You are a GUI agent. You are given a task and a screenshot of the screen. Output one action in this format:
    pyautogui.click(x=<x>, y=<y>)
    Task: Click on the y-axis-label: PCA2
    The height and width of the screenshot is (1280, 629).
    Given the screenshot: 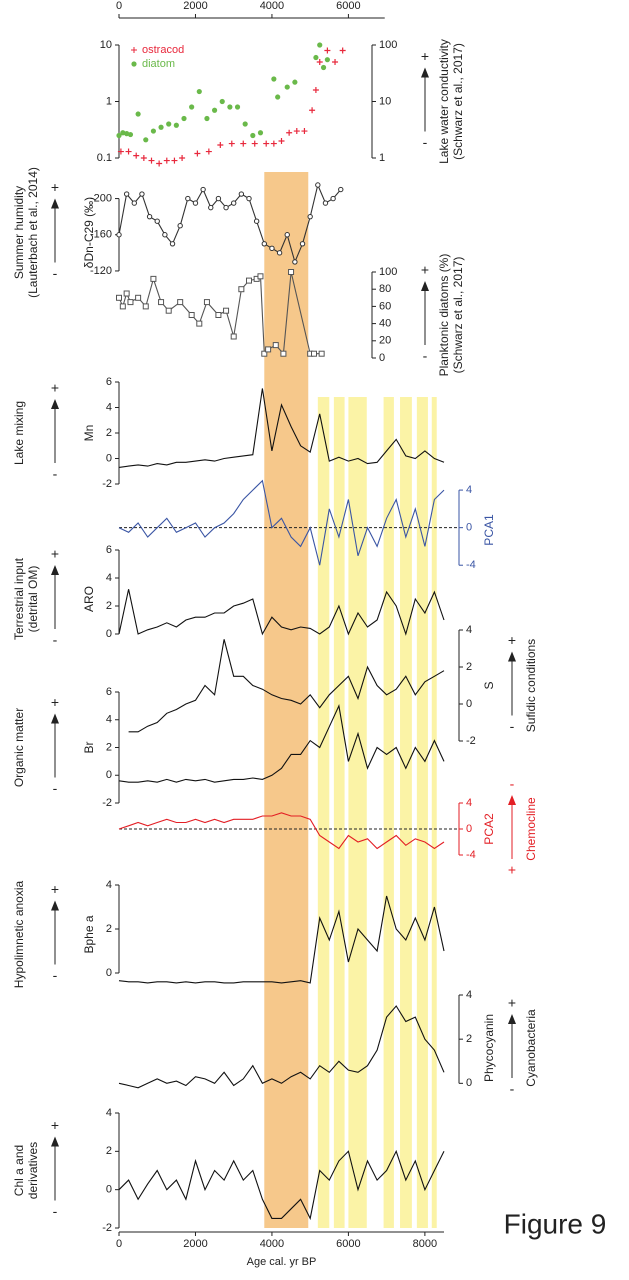 What is the action you would take?
    pyautogui.click(x=489, y=829)
    